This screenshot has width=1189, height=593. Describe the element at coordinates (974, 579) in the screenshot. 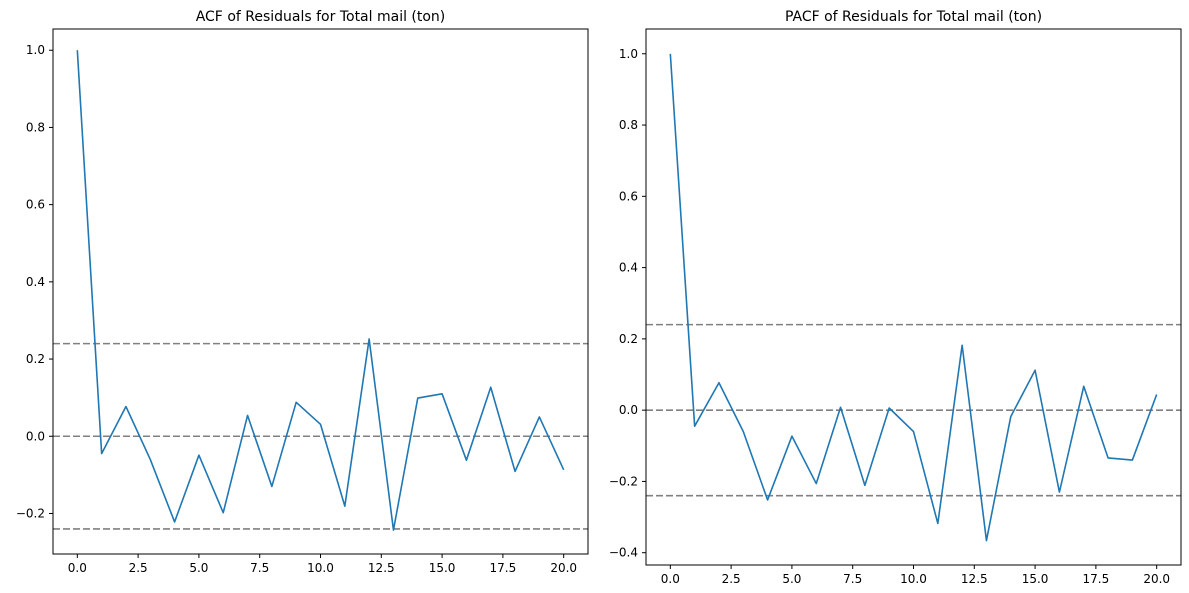

I see `pacf-x-tick-label: 12.5` at that location.